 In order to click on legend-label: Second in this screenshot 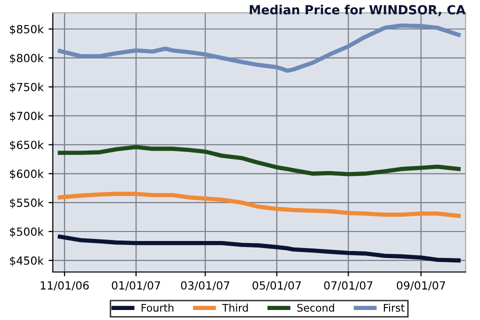, I will do `click(315, 308)`.